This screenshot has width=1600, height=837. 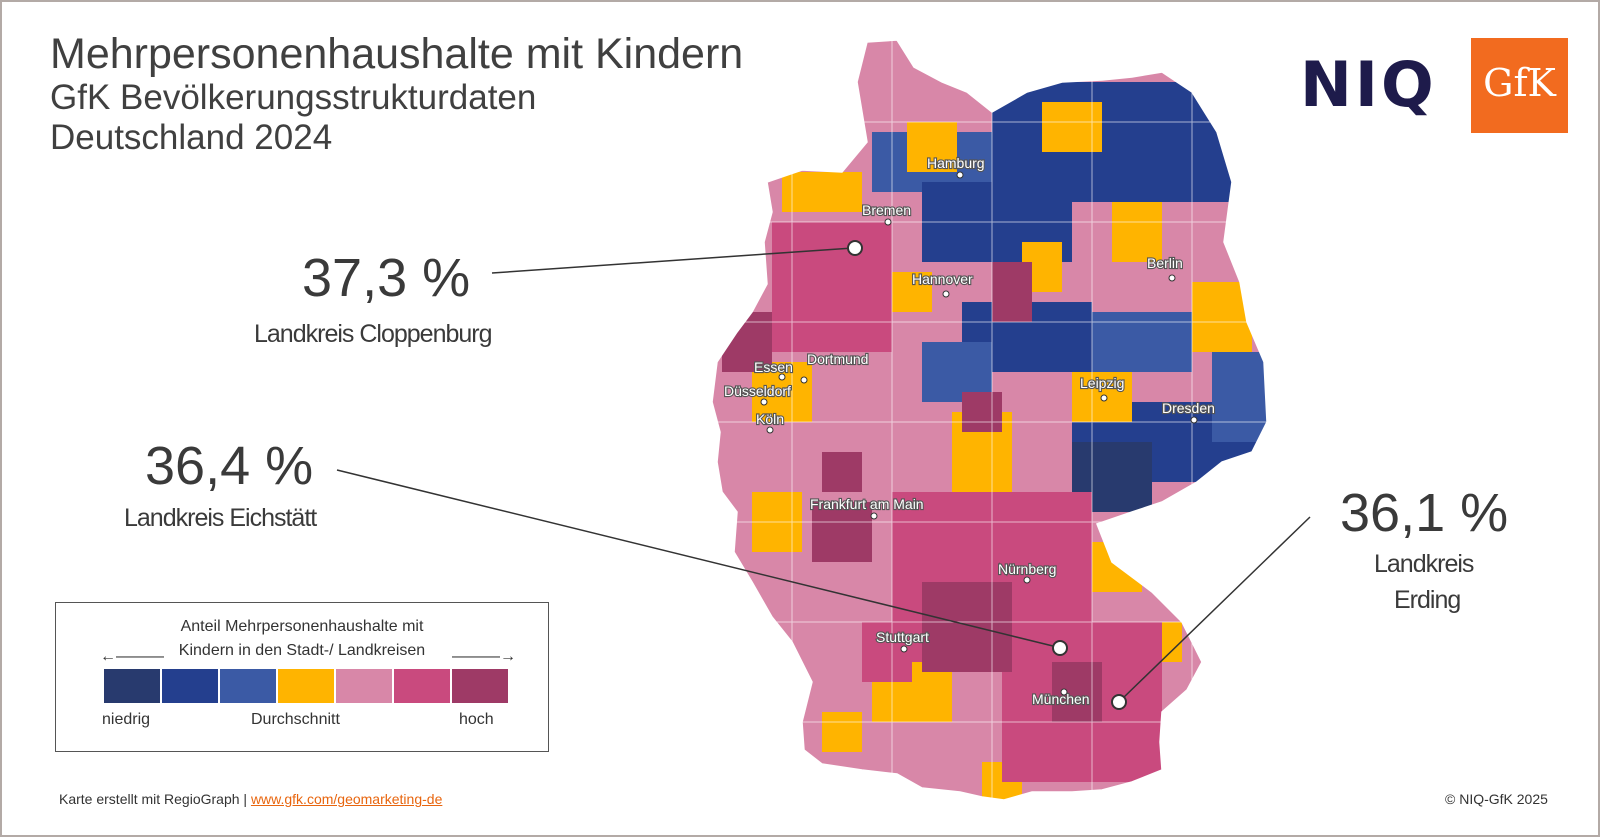 I want to click on legend-low: niedrig, so click(x=126, y=719).